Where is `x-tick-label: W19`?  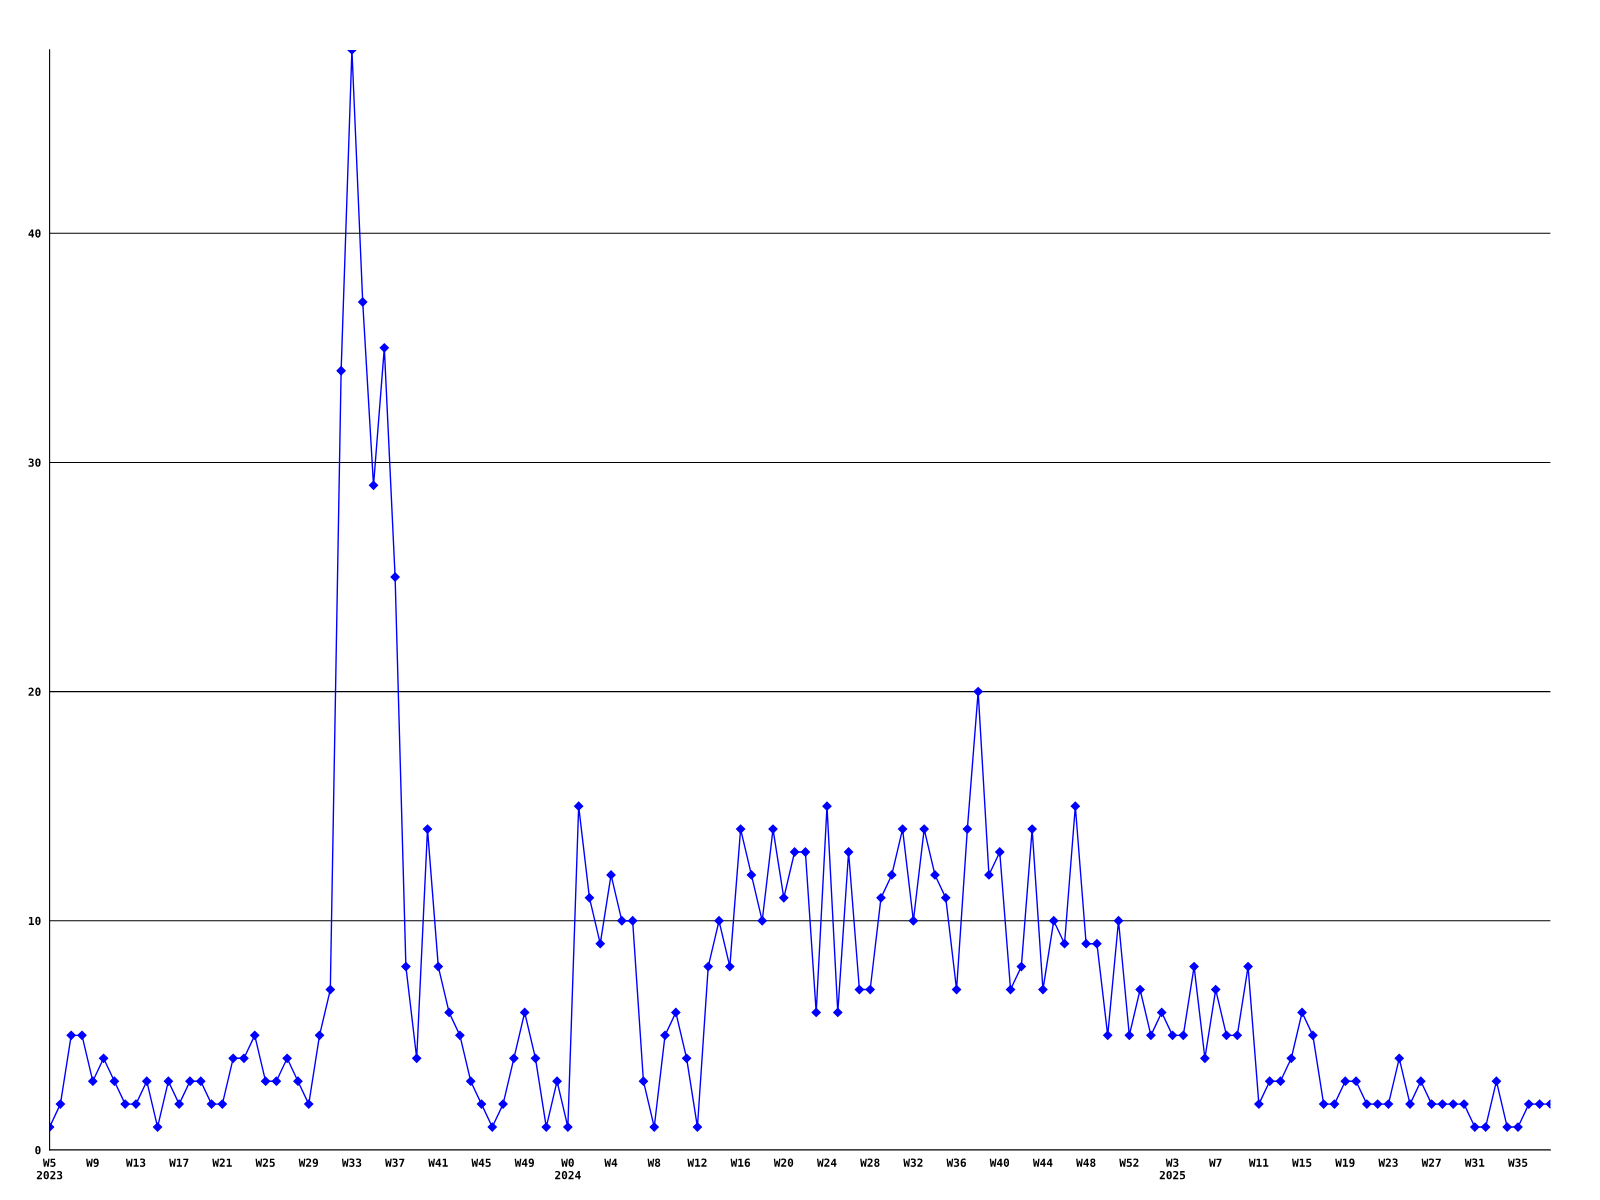 x-tick-label: W19 is located at coordinates (1345, 1162).